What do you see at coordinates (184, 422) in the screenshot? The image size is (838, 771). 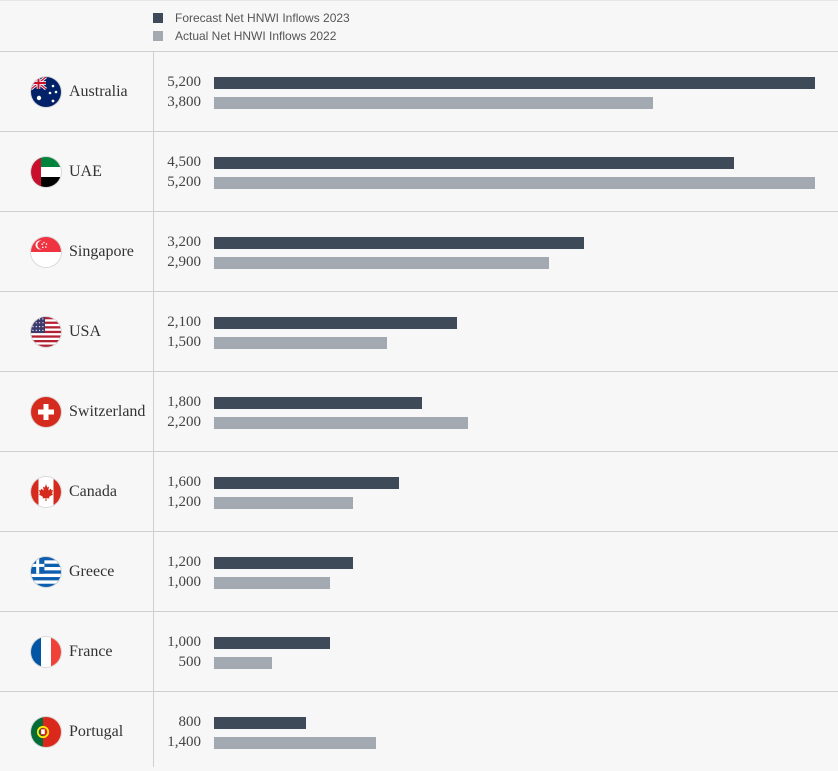 I see `data-label-actual: 2,200` at bounding box center [184, 422].